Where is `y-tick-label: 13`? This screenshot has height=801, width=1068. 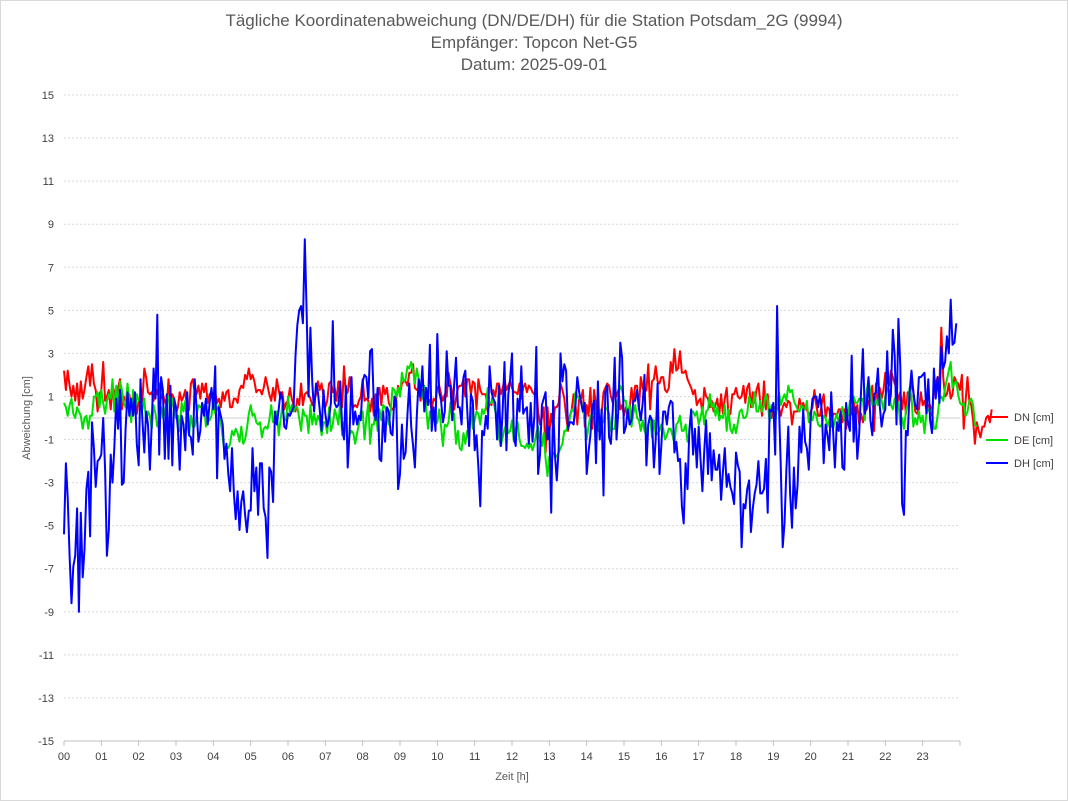 y-tick-label: 13 is located at coordinates (48, 139).